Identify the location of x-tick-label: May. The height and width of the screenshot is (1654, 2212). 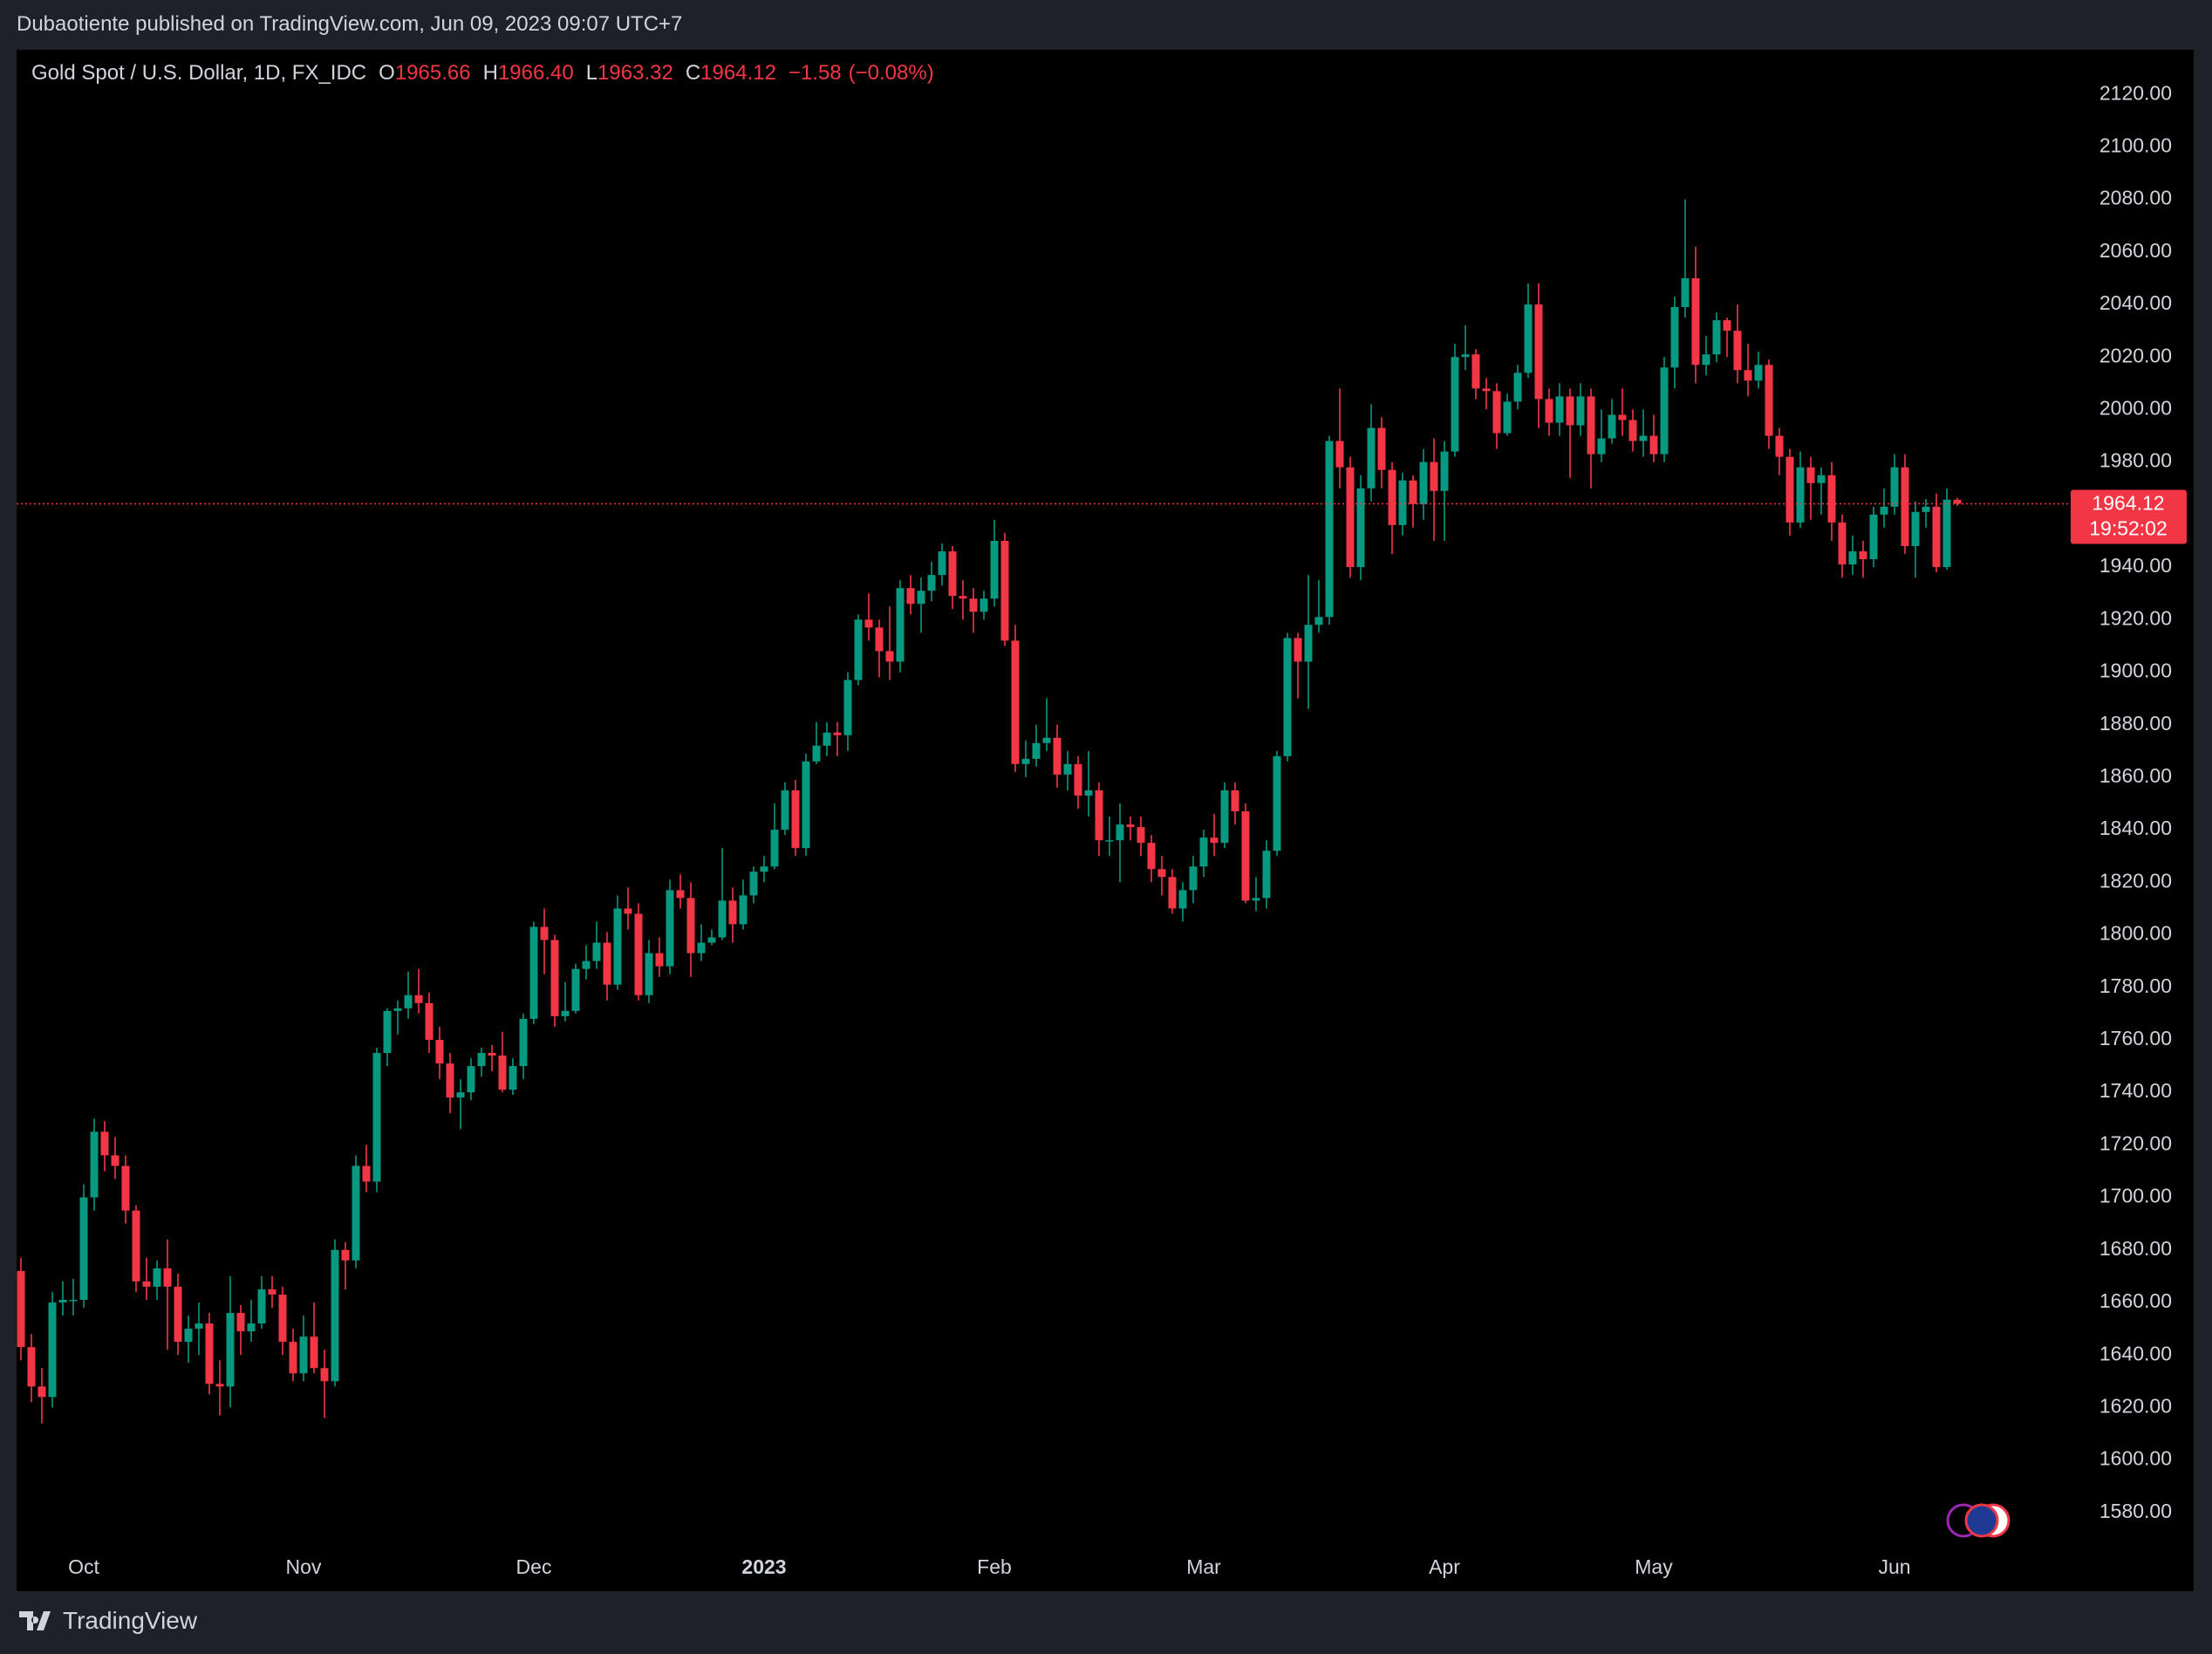
(1654, 1566).